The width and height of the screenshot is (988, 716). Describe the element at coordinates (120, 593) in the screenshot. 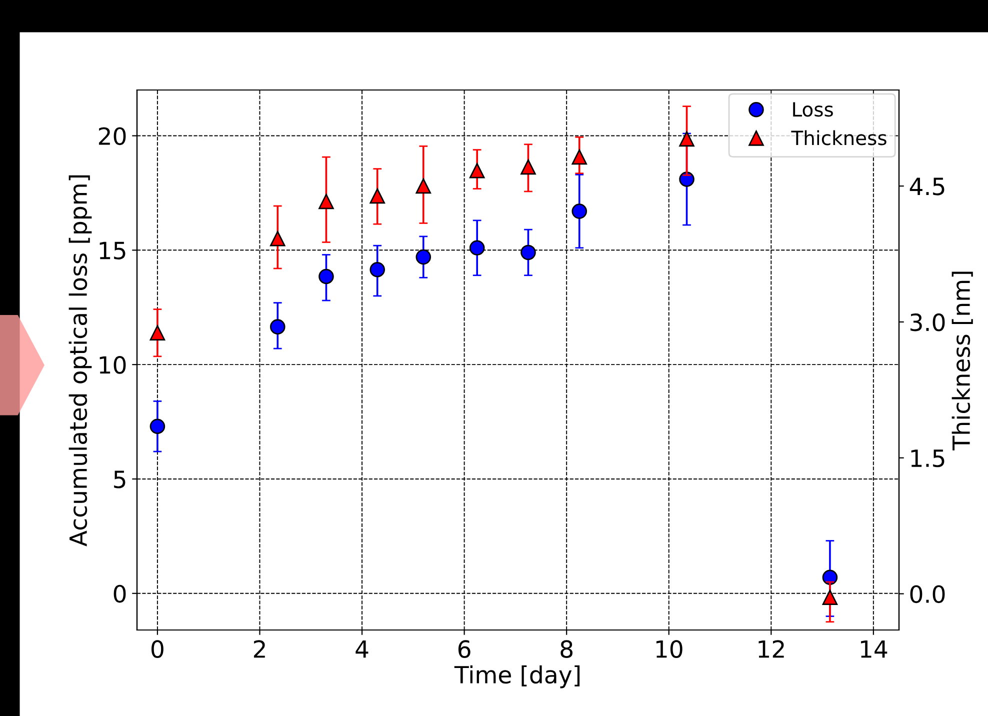

I see `y-tick-label: 0` at that location.